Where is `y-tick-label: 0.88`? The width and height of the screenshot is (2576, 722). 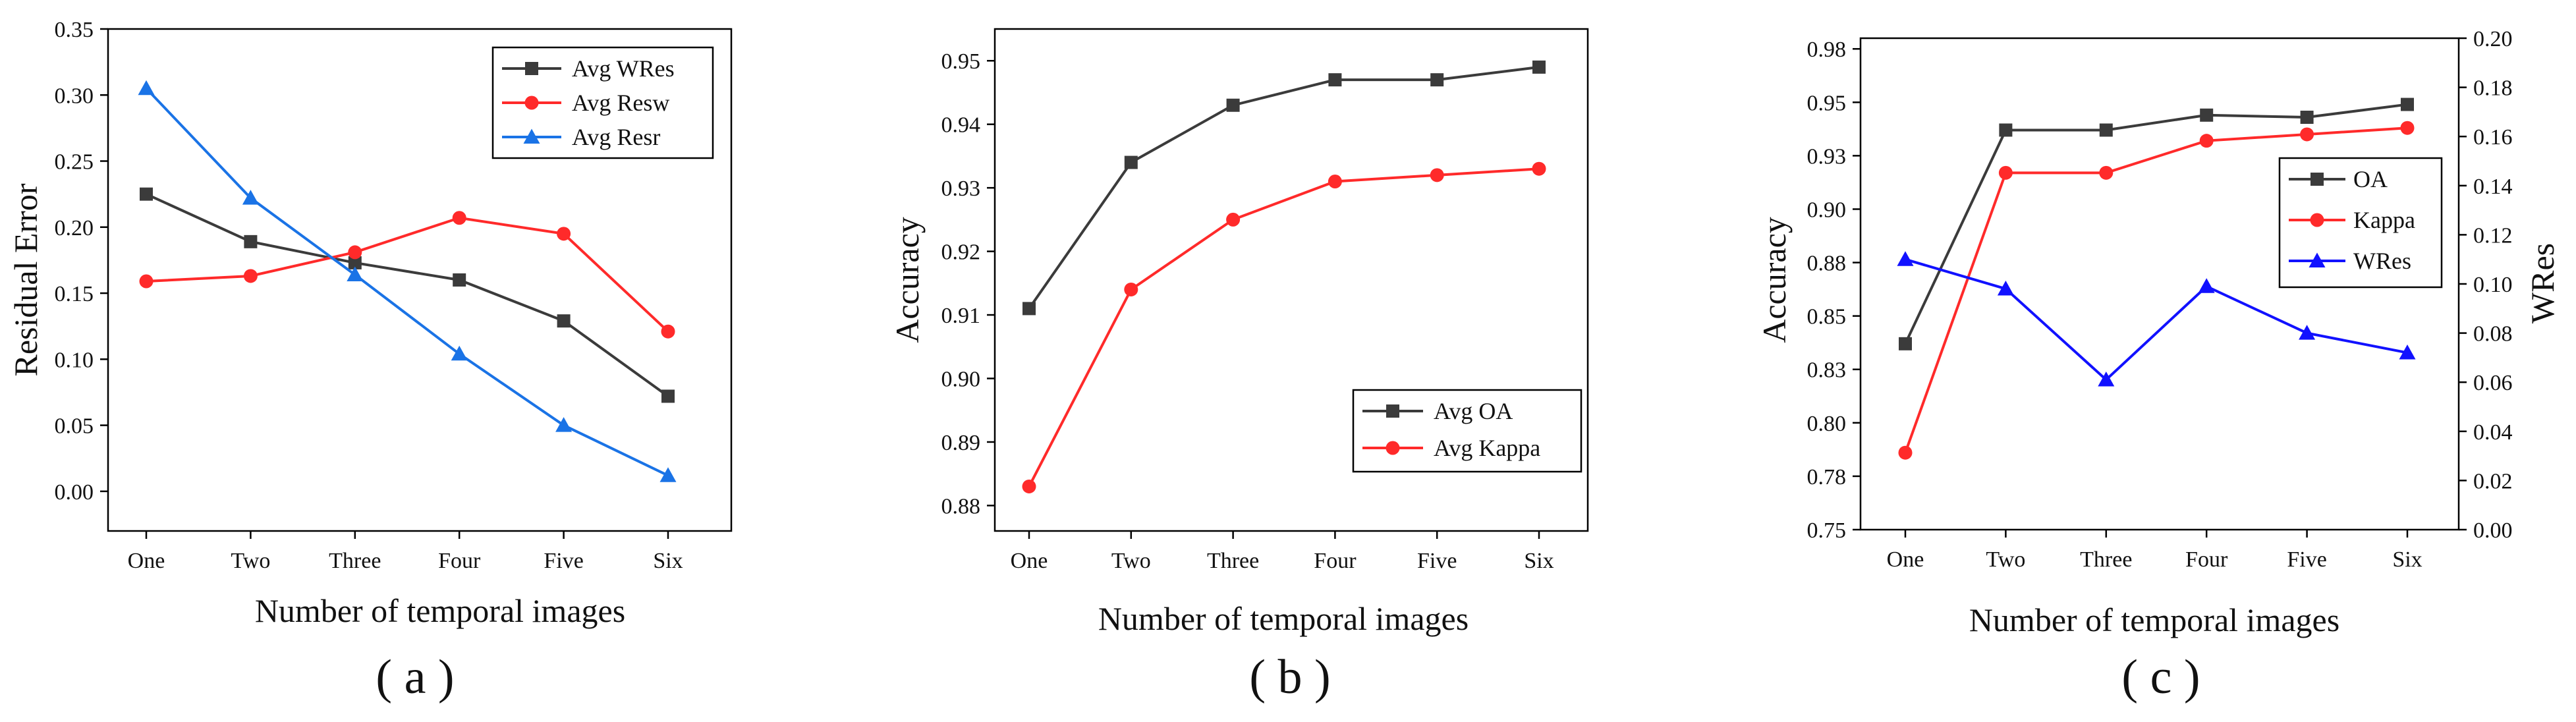
y-tick-label: 0.88 is located at coordinates (961, 506).